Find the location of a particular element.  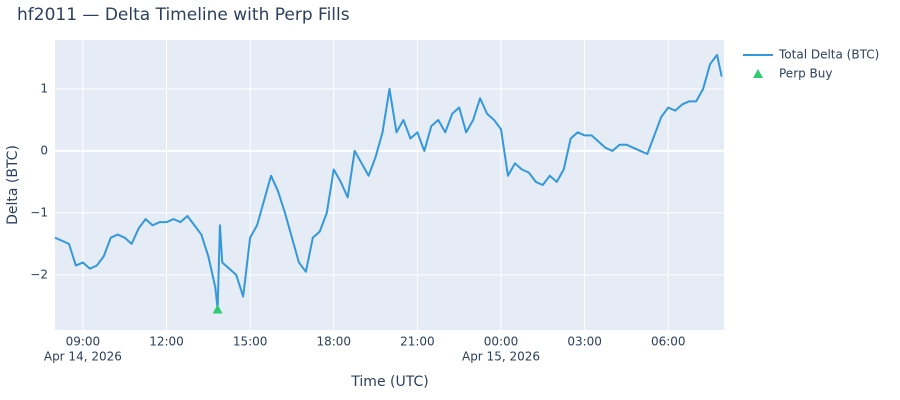

legend-label: Perp Buy is located at coordinates (806, 74).